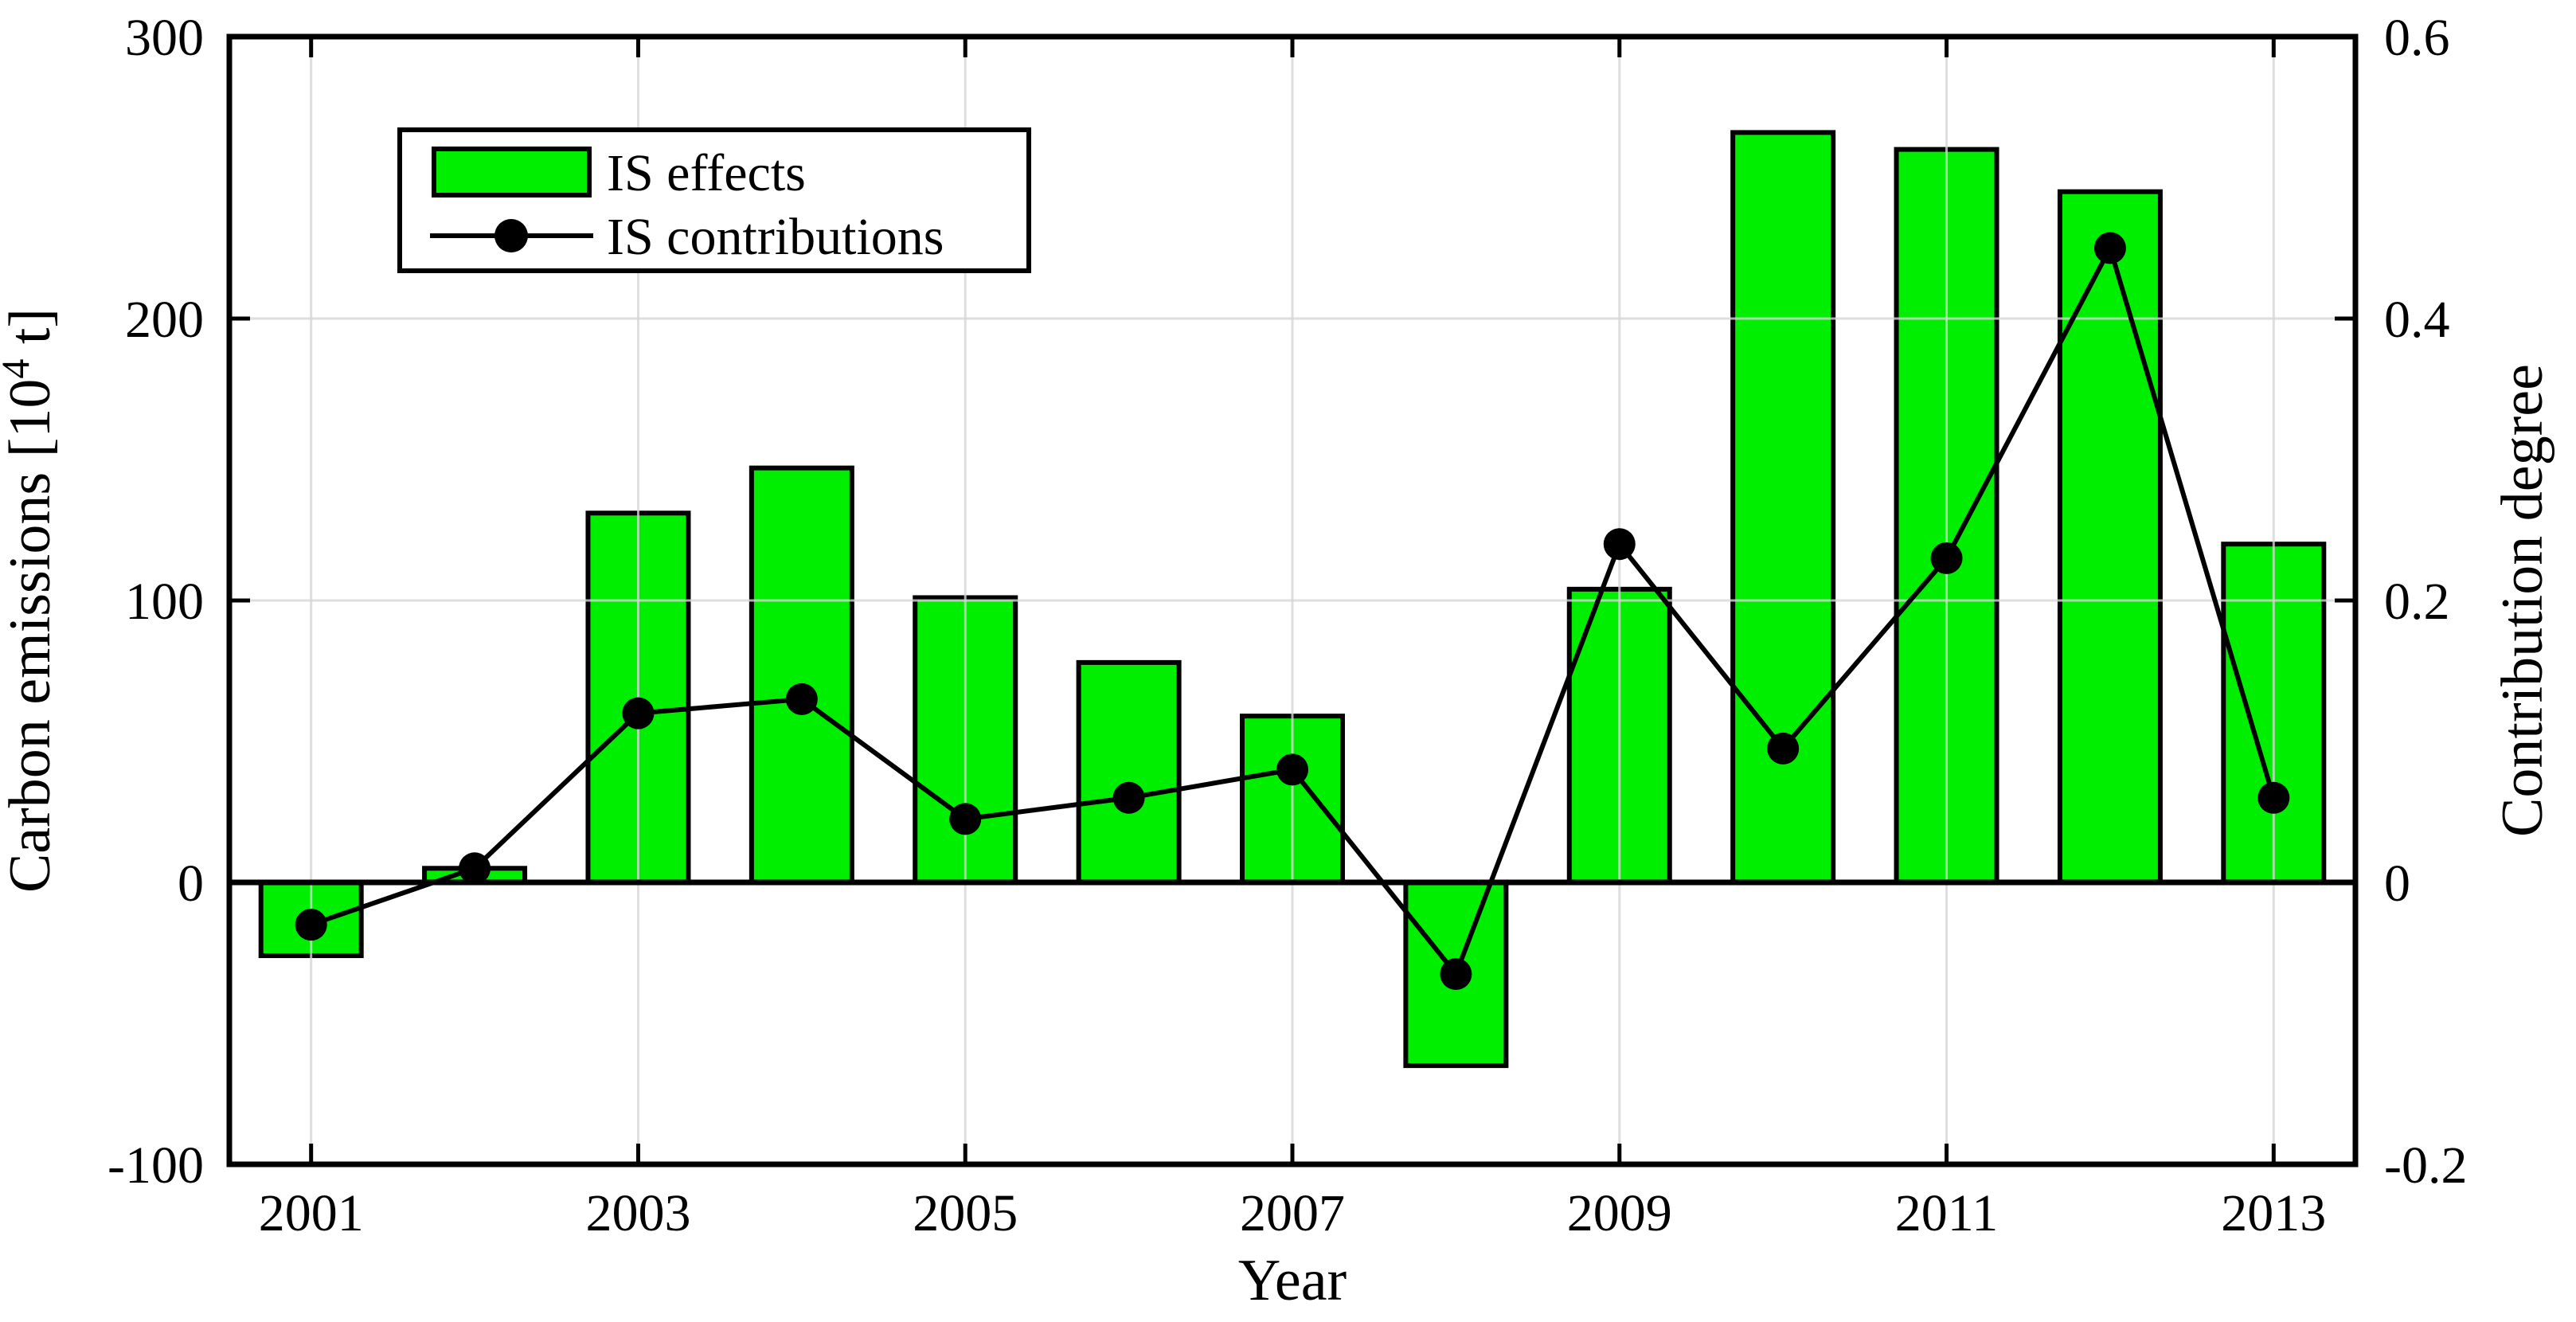 The height and width of the screenshot is (1322, 2576). Describe the element at coordinates (707, 173) in the screenshot. I see `legend-label-is-effects: IS effects` at that location.